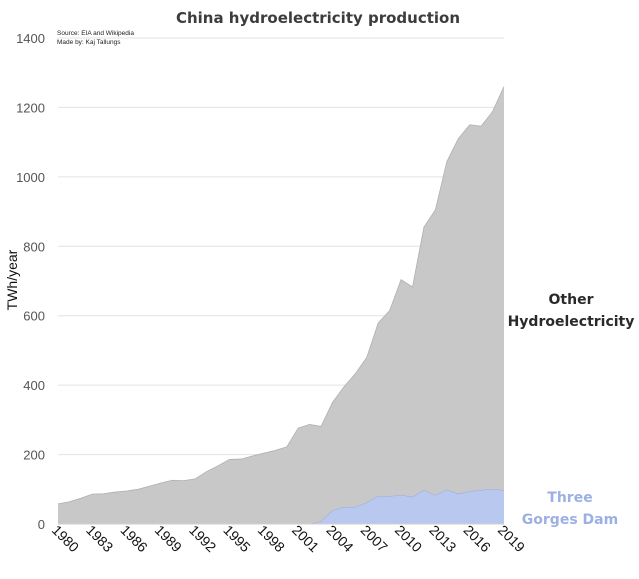 The image size is (639, 579). Describe the element at coordinates (133, 538) in the screenshot. I see `x-tick-1986: 1986` at that location.